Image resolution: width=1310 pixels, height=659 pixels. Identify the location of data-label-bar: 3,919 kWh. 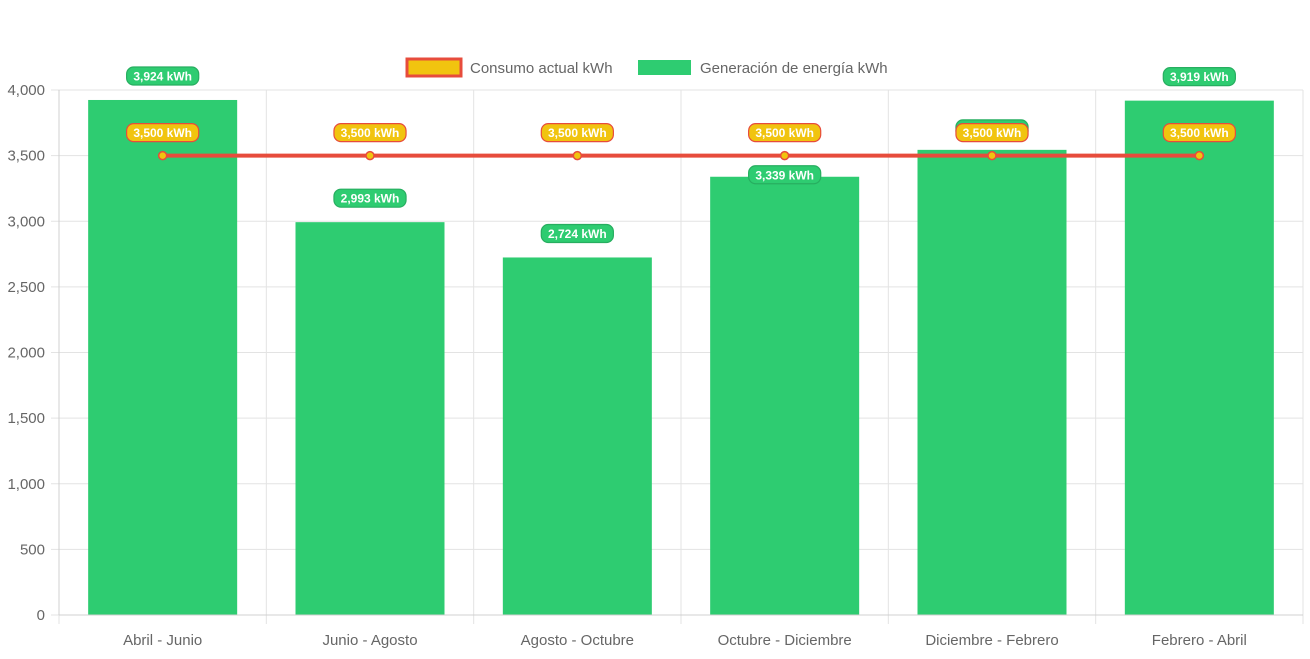
(1199, 77).